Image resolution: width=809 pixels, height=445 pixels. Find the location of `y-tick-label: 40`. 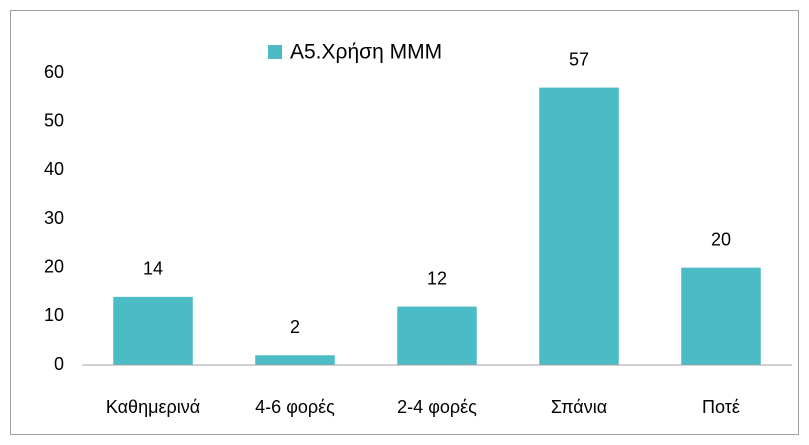

y-tick-label: 40 is located at coordinates (54, 169).